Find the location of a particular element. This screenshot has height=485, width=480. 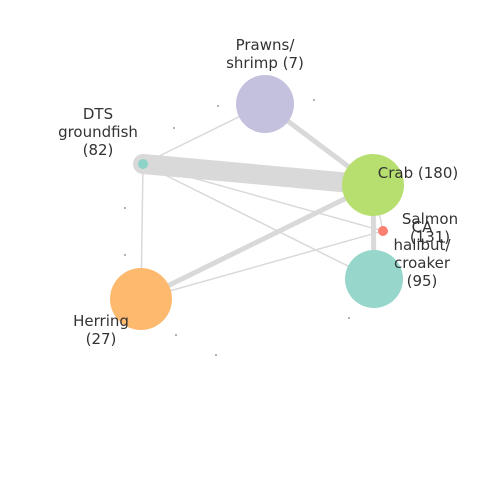

node-label-ca-halibut: CA halibut/croaker (95) is located at coordinates (423, 254).